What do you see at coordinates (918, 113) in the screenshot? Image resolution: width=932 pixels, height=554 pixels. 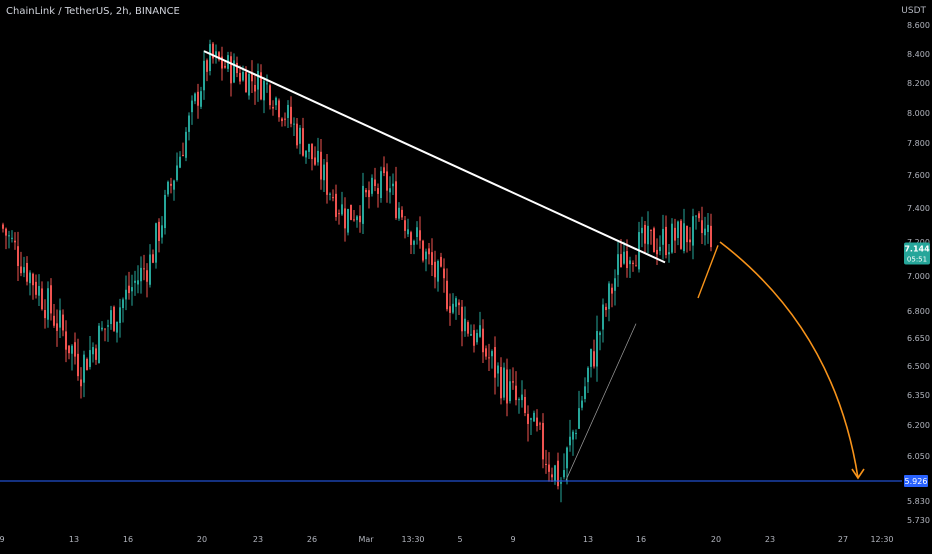 I see `price-tick-label: 8.000` at bounding box center [918, 113].